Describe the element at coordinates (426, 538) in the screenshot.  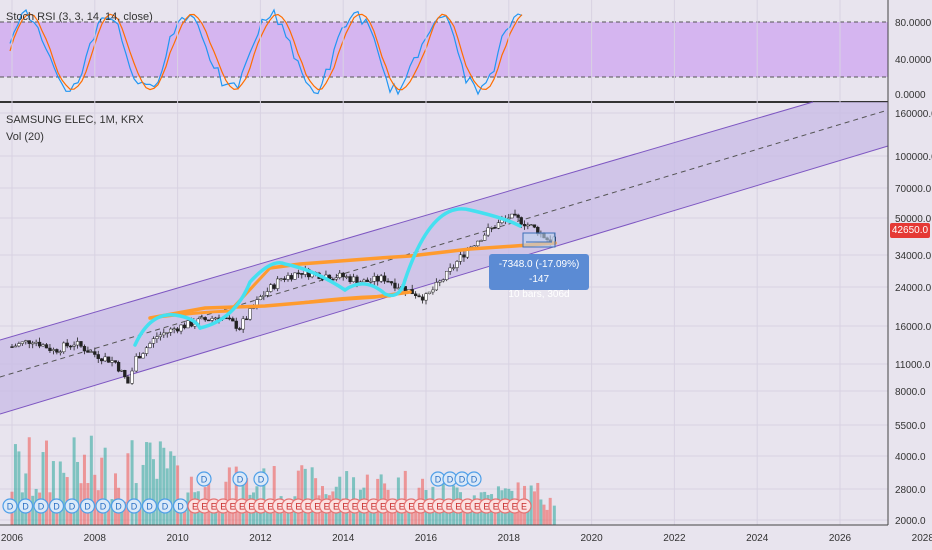
I see `time-tick-label: 2016` at that location.